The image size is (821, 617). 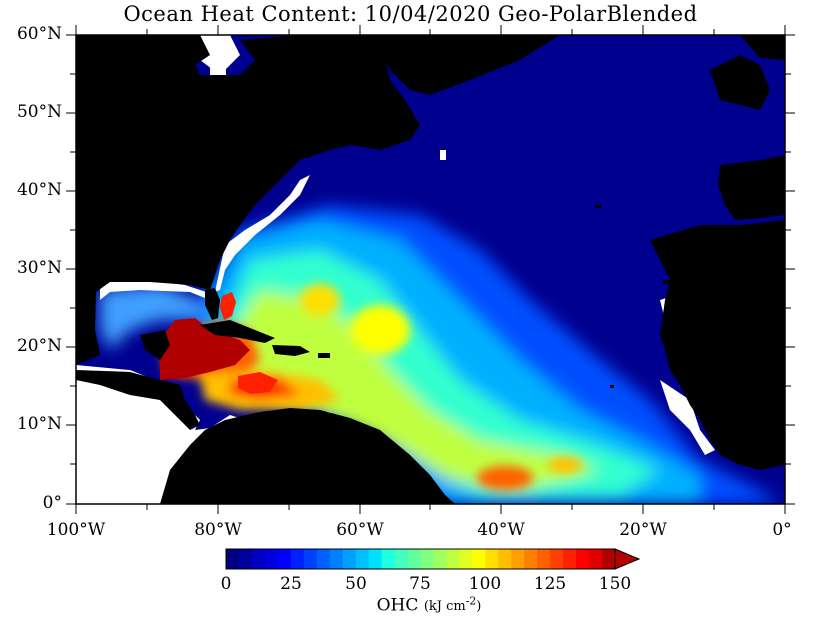 I want to click on lon-label-60w: 60°W, so click(x=360, y=530).